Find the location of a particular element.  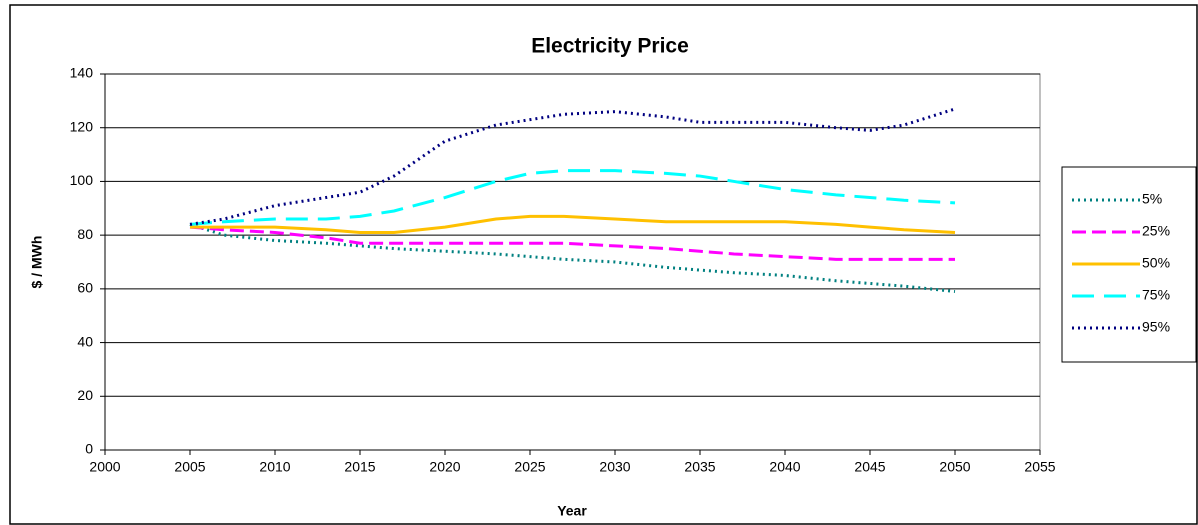

y-axis-label: $ / MWh is located at coordinates (37, 262).